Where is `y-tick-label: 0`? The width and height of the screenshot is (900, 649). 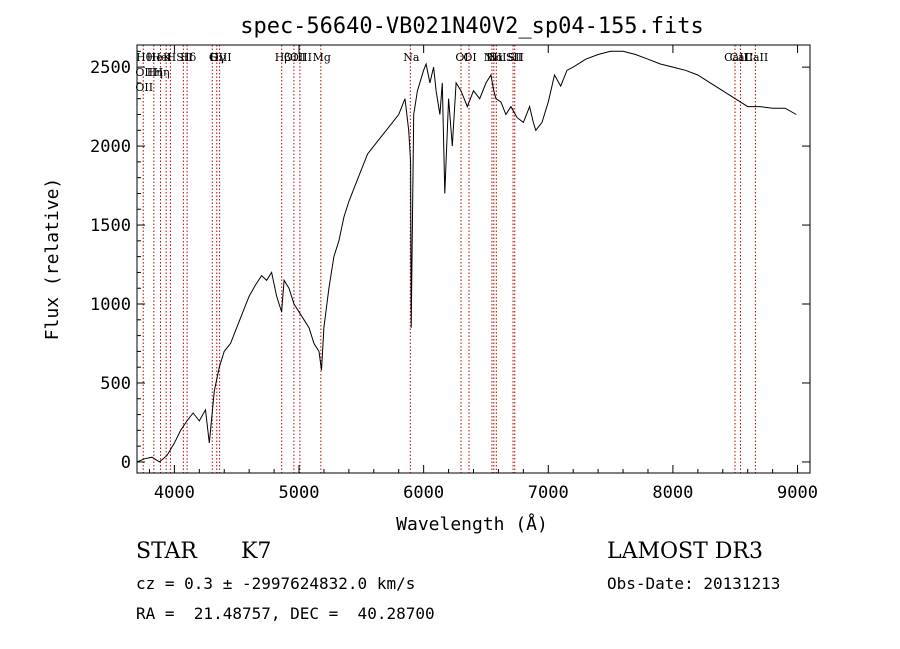 y-tick-label: 0 is located at coordinates (126, 463).